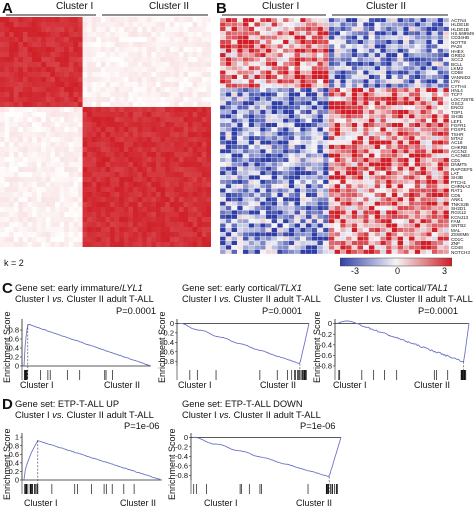 The image size is (474, 510). I want to click on panel-a-cluster1-label: Cluster I, so click(75, 6).